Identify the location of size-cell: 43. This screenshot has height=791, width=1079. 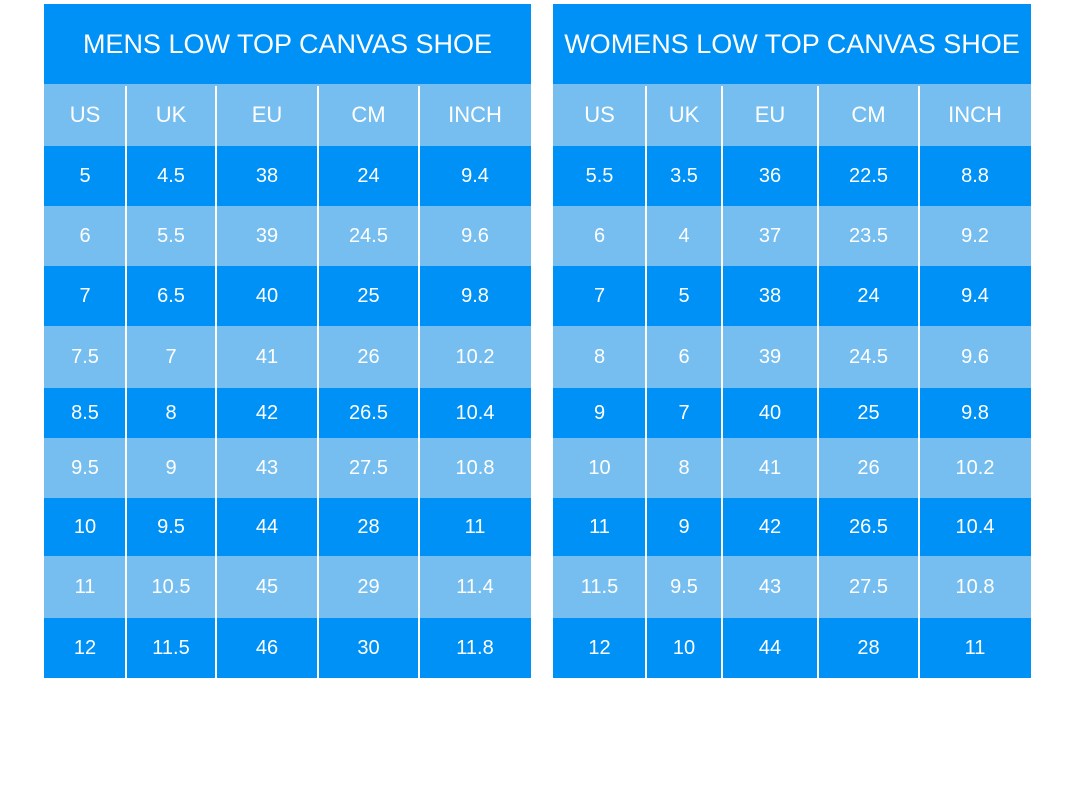
(770, 586).